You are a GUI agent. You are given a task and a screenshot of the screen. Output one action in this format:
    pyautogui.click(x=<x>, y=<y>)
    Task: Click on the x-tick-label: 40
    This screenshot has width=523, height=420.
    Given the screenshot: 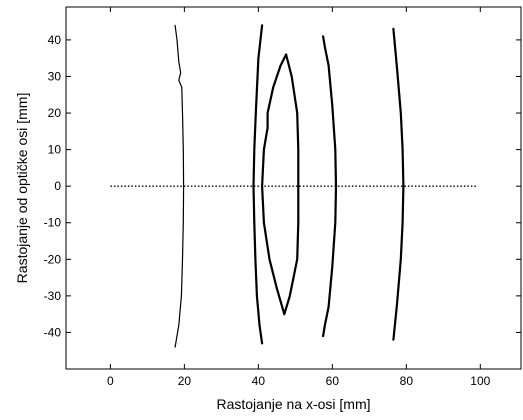 What is the action you would take?
    pyautogui.click(x=259, y=381)
    